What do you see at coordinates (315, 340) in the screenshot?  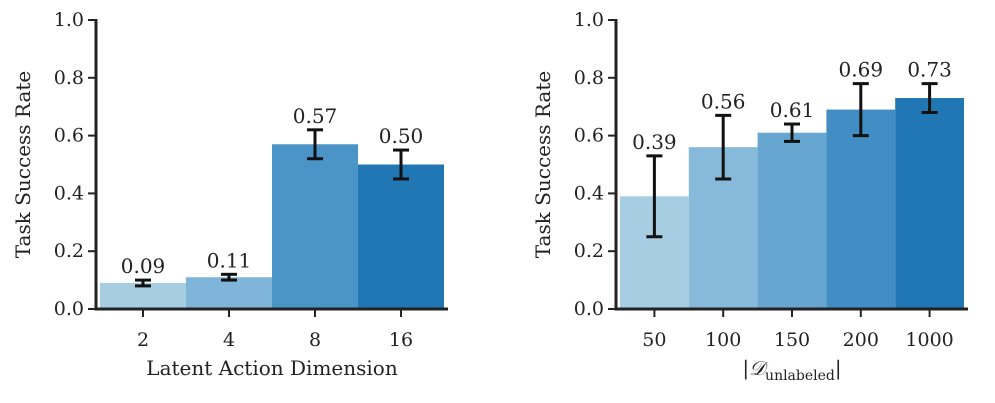 I see `x-tick-label: 8` at bounding box center [315, 340].